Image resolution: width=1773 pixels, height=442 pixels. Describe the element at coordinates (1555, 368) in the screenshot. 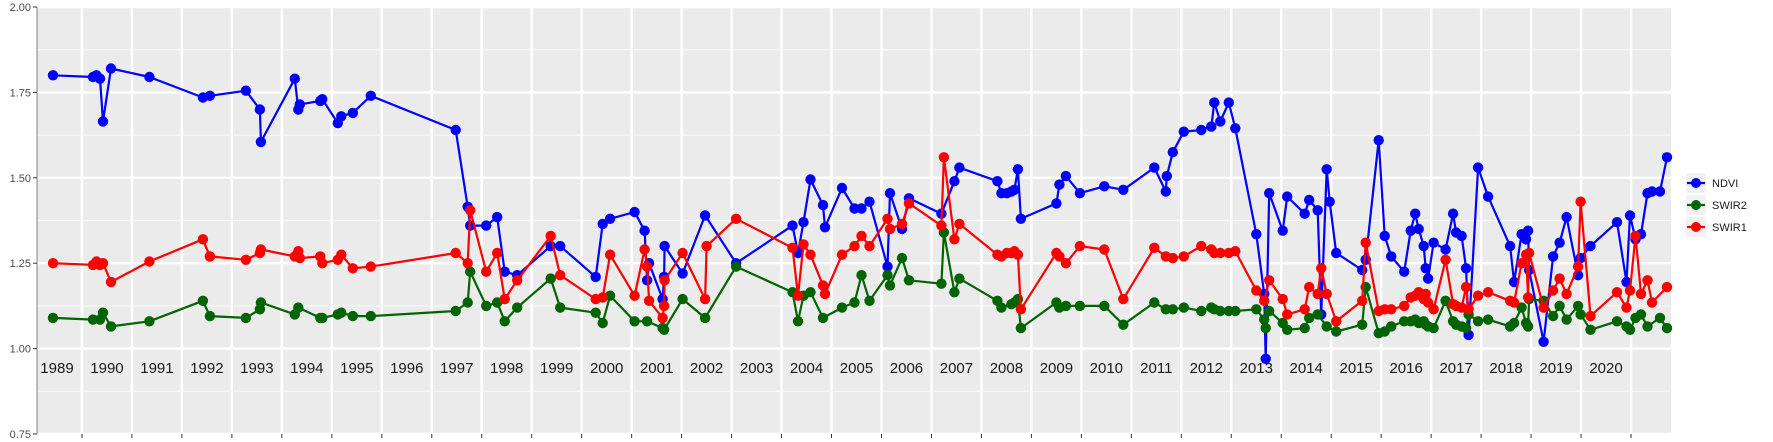

I see `year-label: 2019` at that location.